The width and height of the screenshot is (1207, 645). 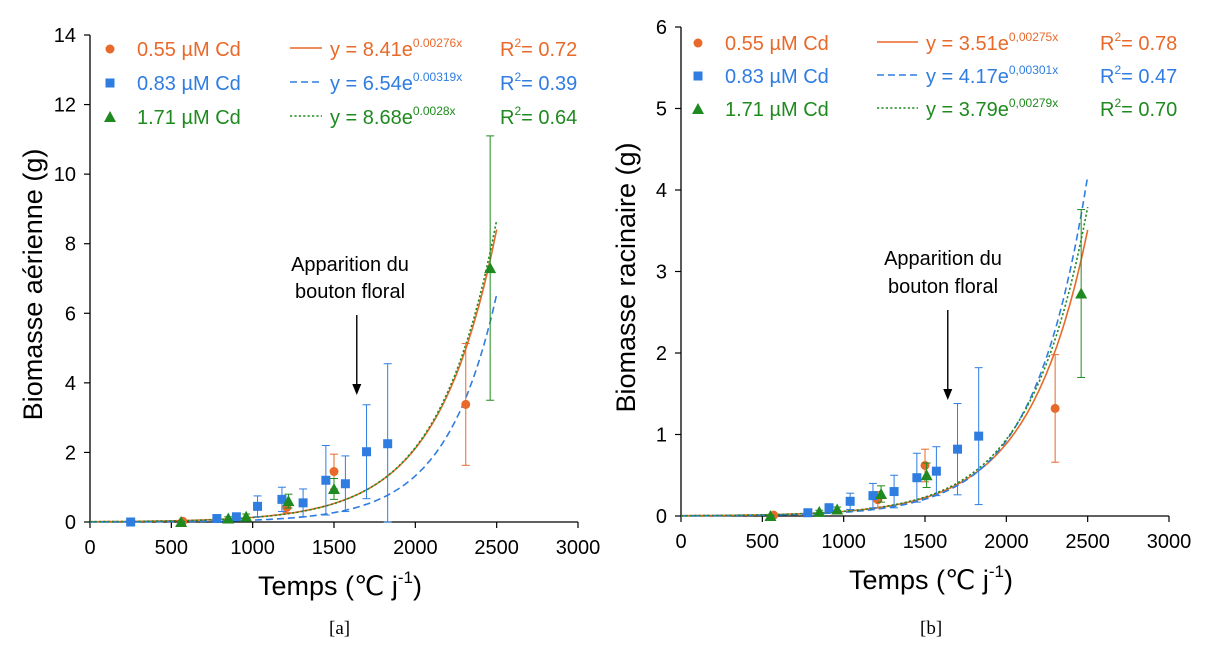 What do you see at coordinates (1138, 75) in the screenshot?
I see `legend-r2: R2= 0.47` at bounding box center [1138, 75].